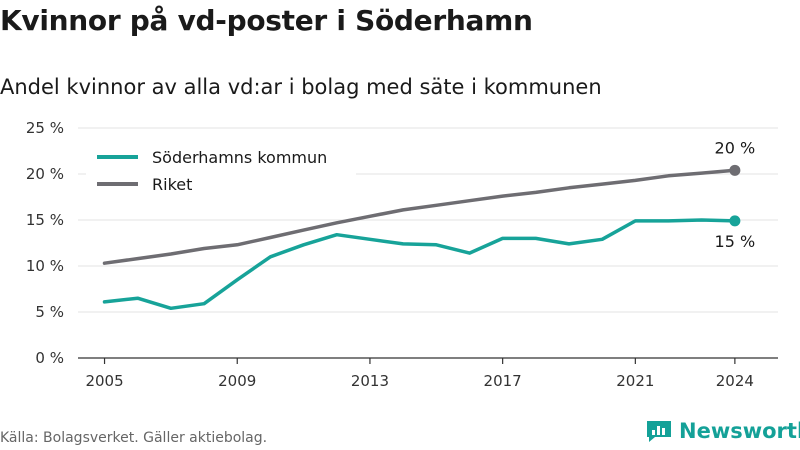  Describe the element at coordinates (45, 174) in the screenshot. I see `y-tick-label: 20 %` at that location.